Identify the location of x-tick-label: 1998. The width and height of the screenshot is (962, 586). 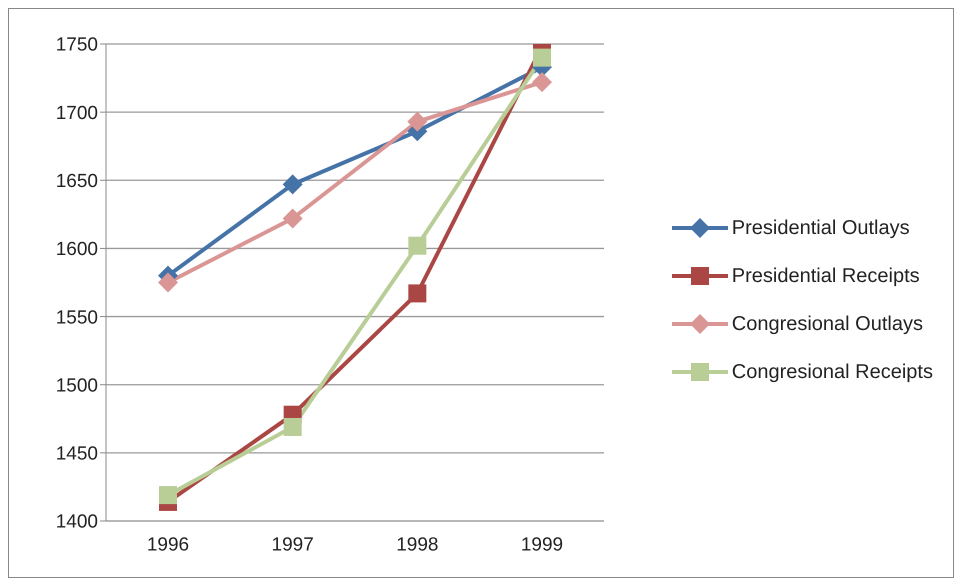
(417, 545).